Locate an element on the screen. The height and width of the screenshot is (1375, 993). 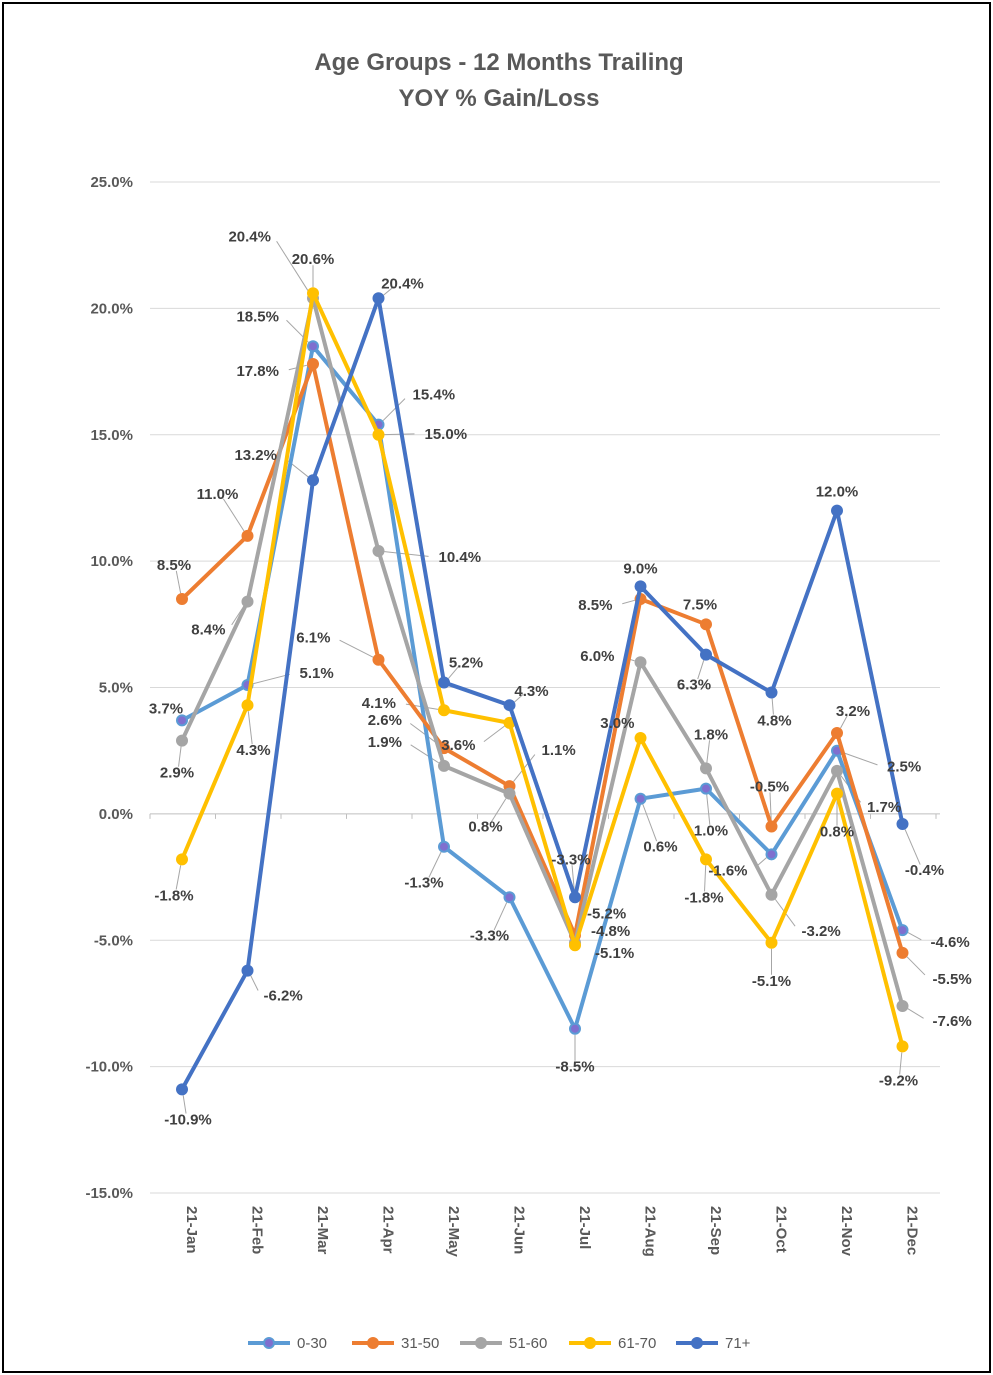
legend-label: 31-50 is located at coordinates (420, 1343).